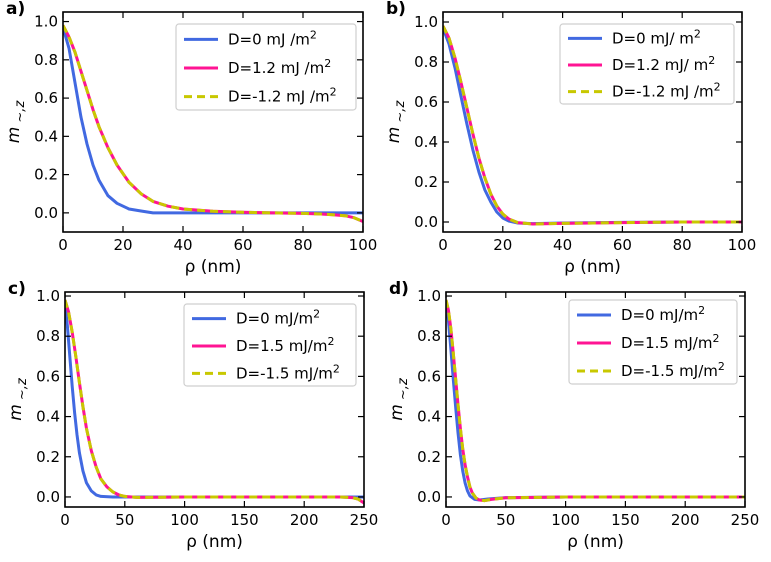 Image resolution: width=771 pixels, height=562 pixels. Describe the element at coordinates (17, 289) in the screenshot. I see `panel-label: c)` at that location.